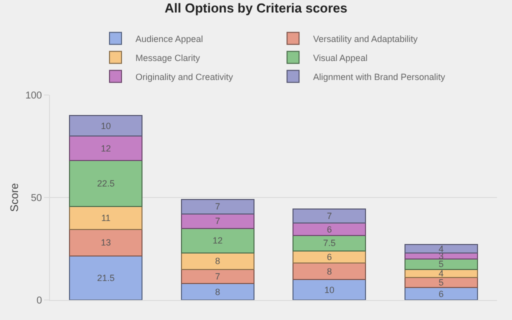  I want to click on data-label: 22.5, so click(106, 183).